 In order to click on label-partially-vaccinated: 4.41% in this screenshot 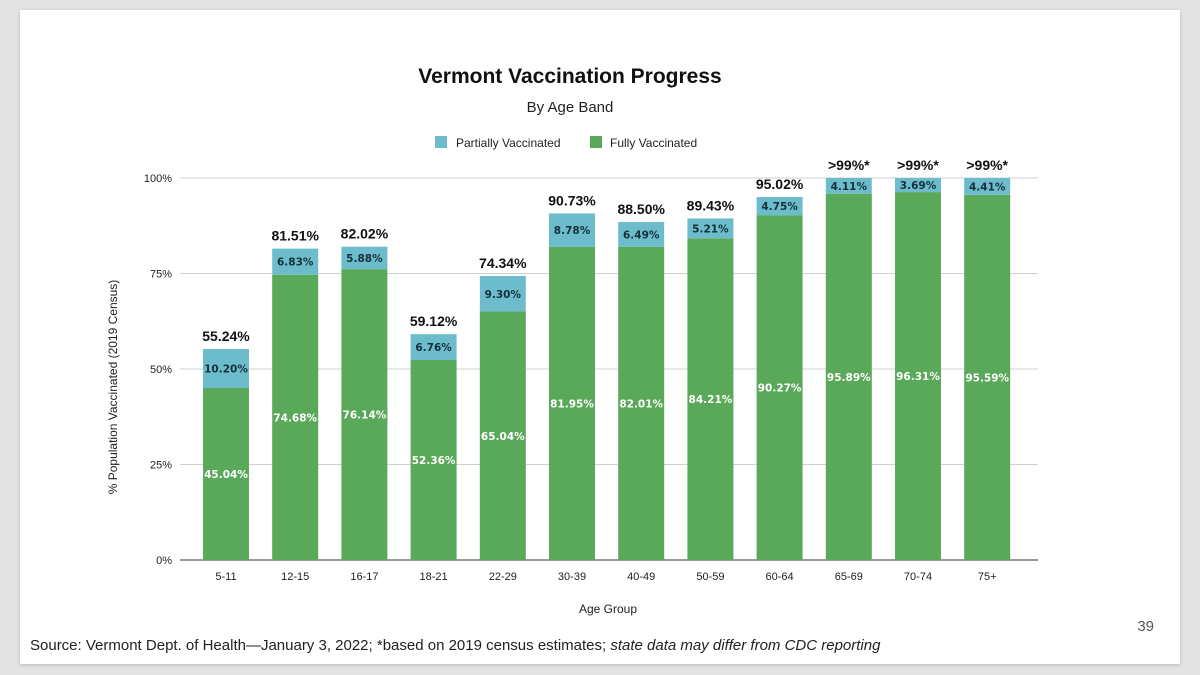, I will do `click(987, 187)`.